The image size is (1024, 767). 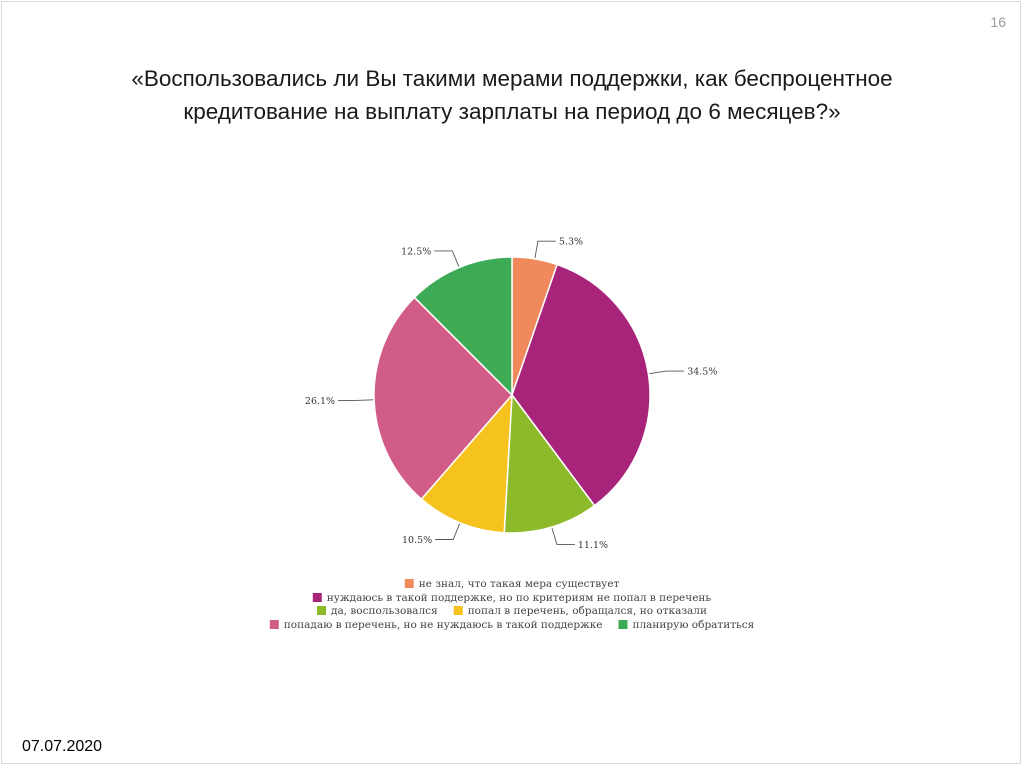 I want to click on legend-label-5: планирую обратиться, so click(x=694, y=625).